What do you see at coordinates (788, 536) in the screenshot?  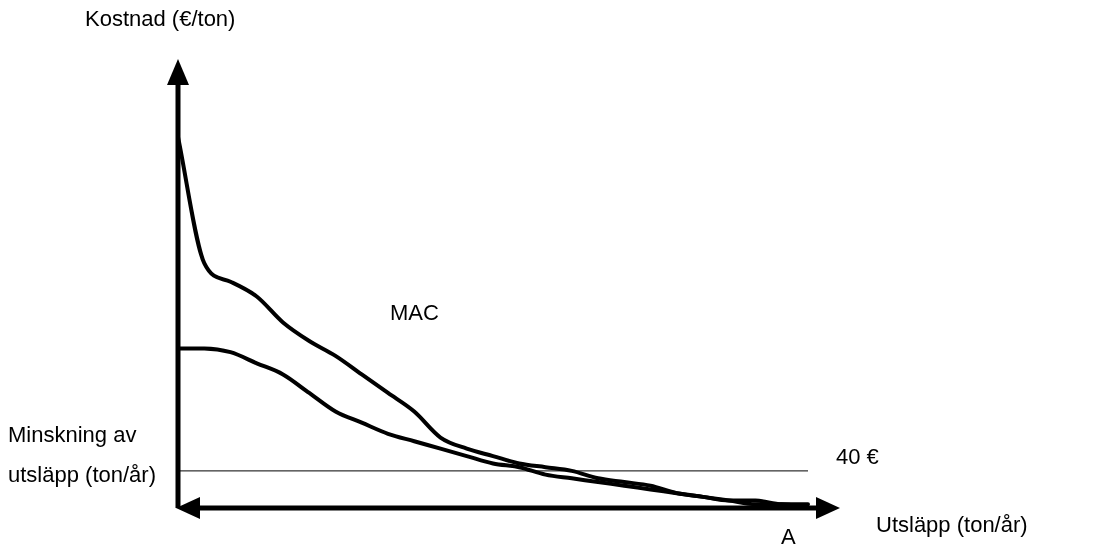 I see `text: A` at bounding box center [788, 536].